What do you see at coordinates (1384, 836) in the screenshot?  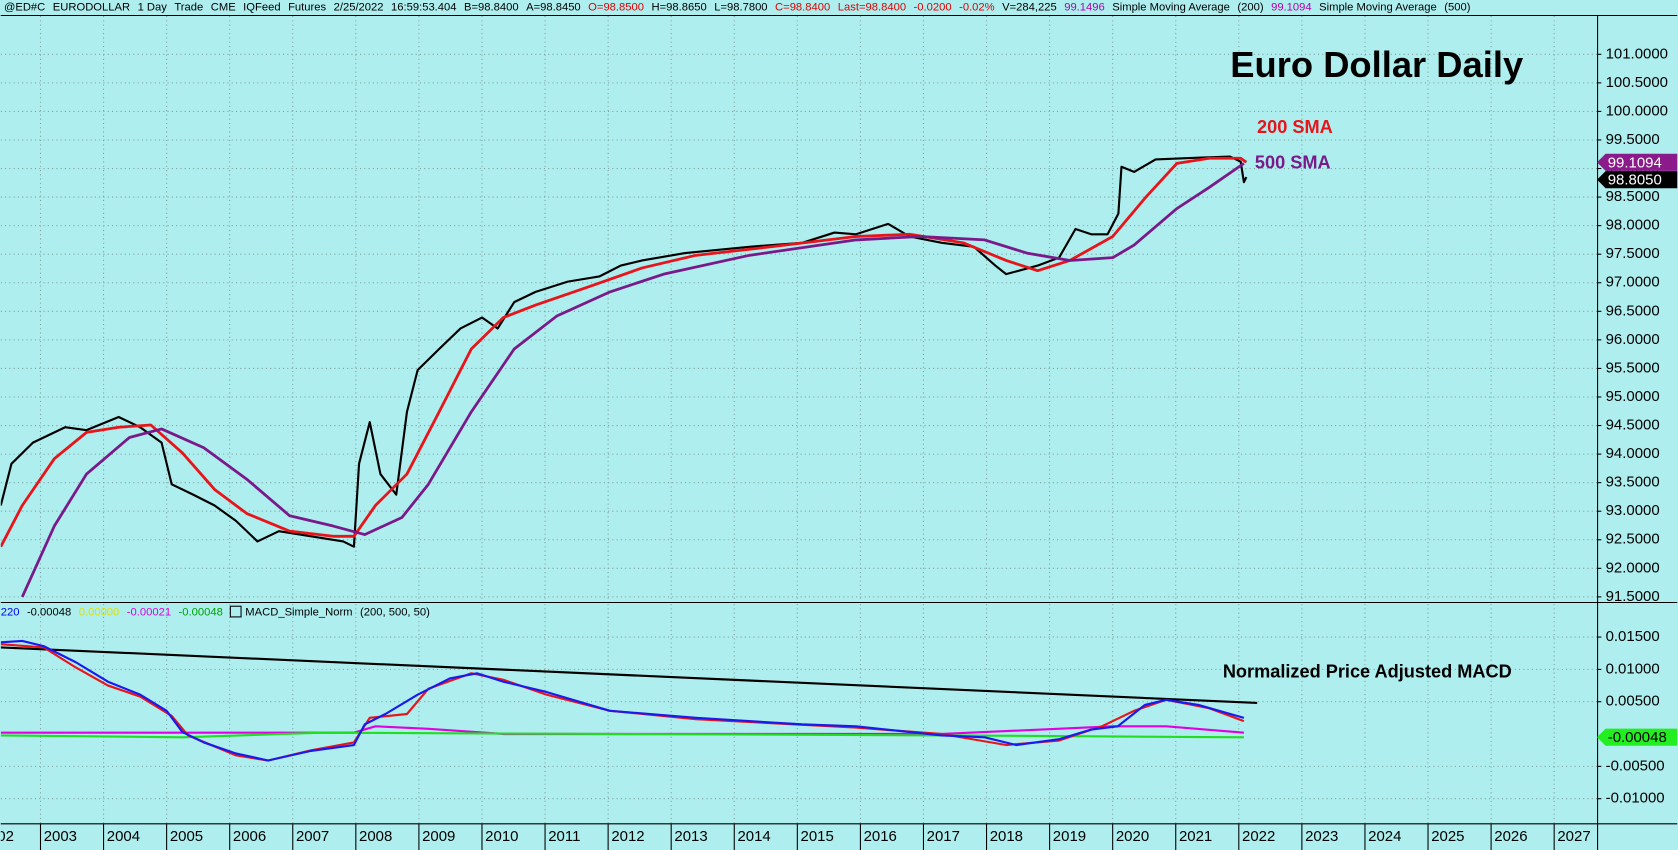 I see `x-tick-label: 2024` at bounding box center [1384, 836].